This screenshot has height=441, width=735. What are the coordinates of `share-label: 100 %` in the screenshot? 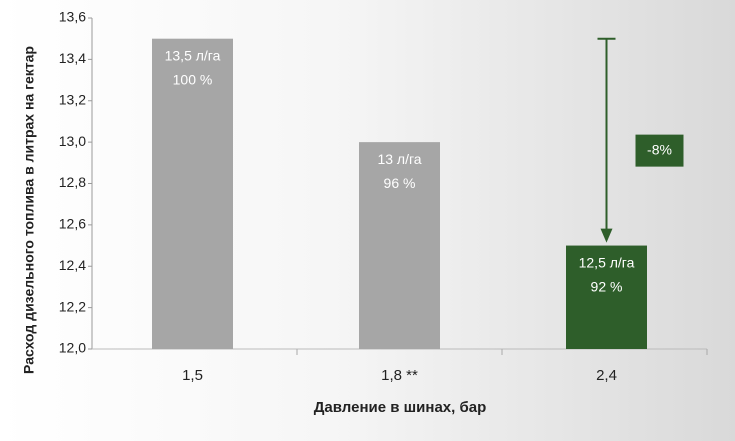 It's located at (193, 79).